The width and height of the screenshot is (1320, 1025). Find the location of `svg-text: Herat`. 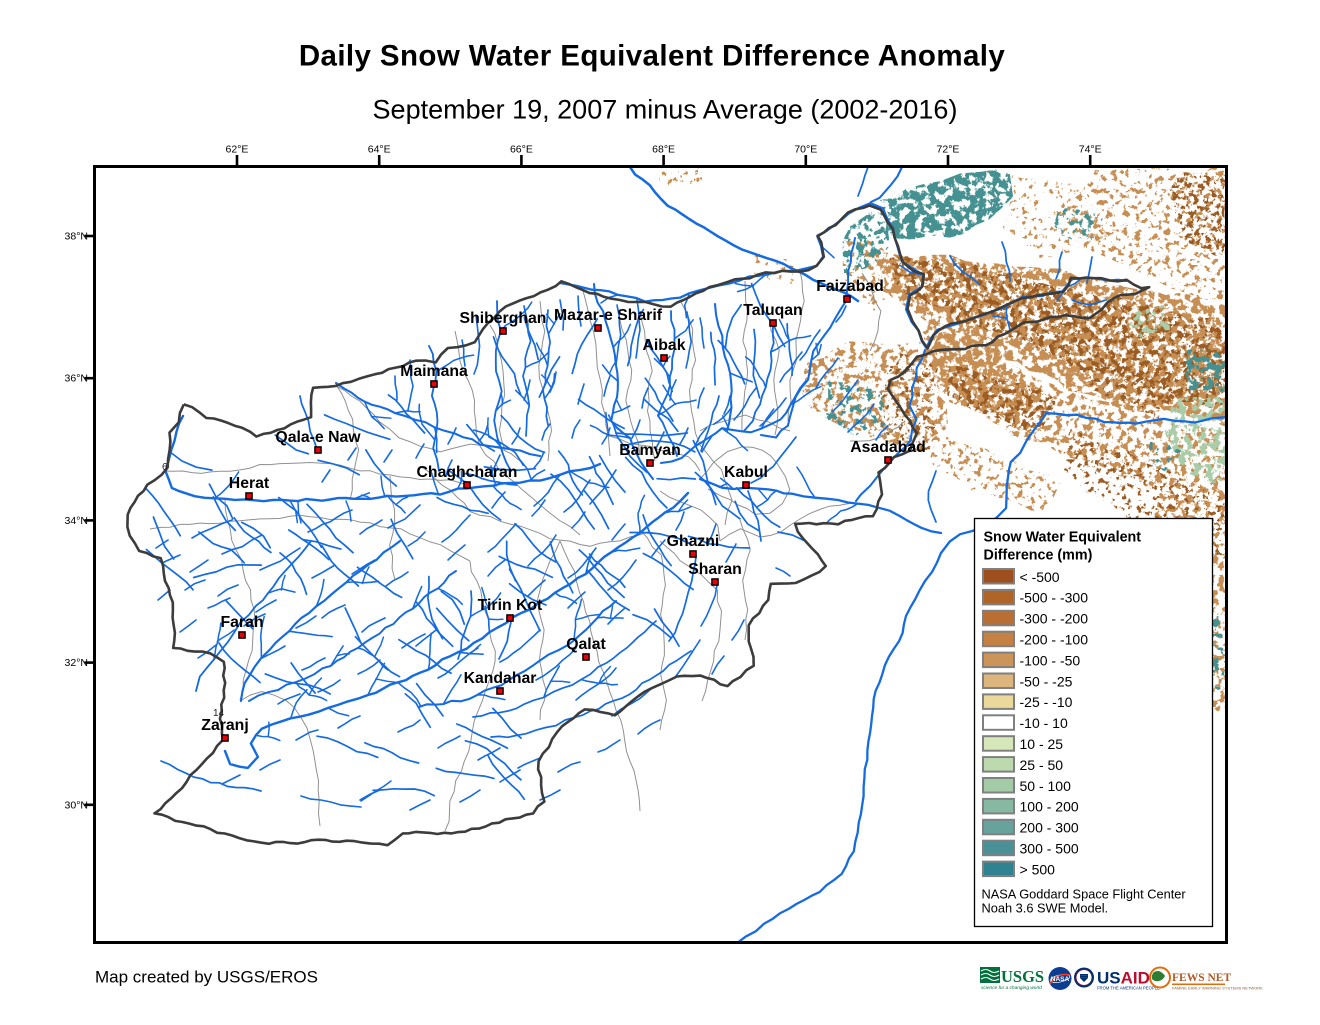

svg-text: Herat is located at coordinates (249, 483).